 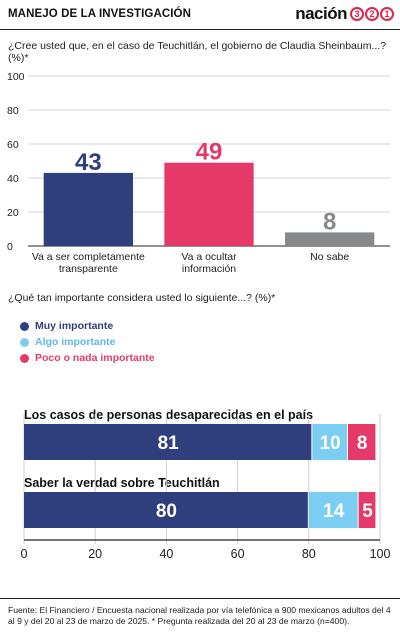 I want to click on bar-value-label: 8, so click(x=329, y=221).